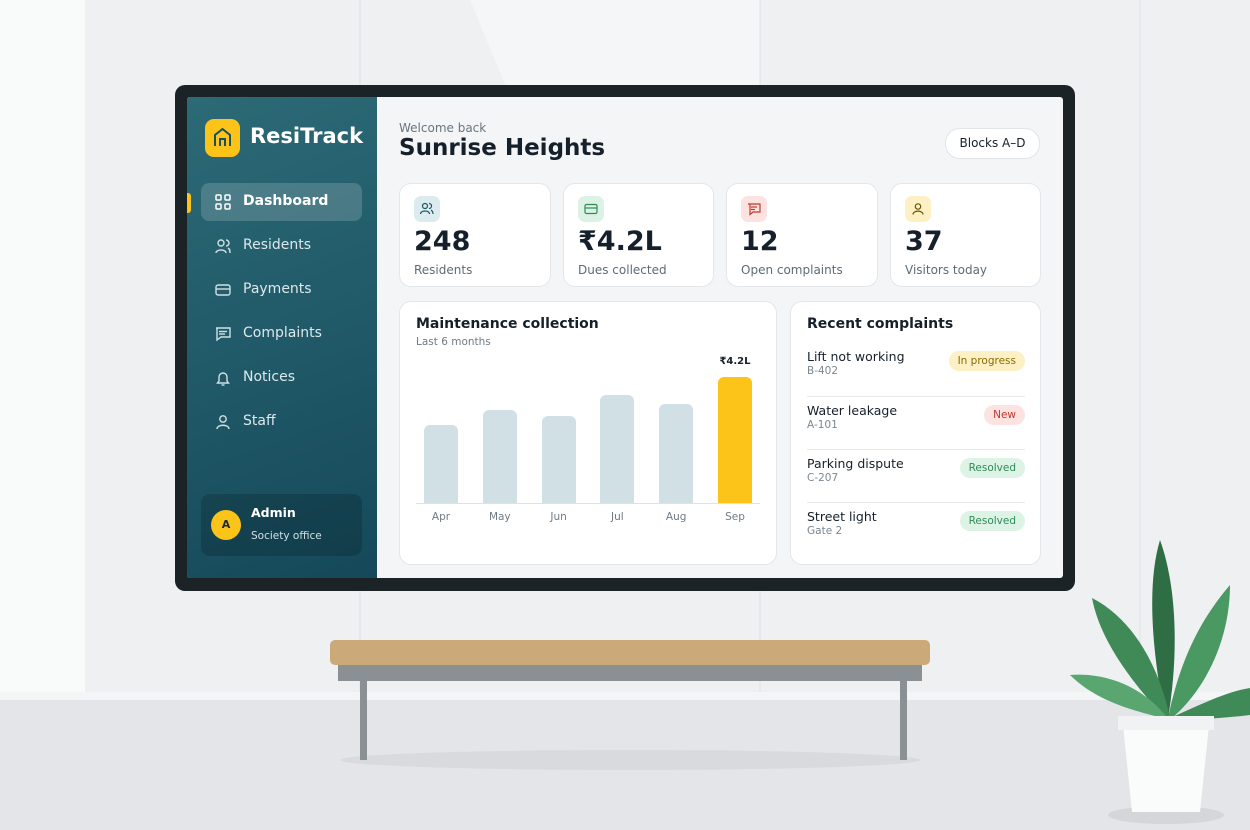 This screenshot has height=830, width=1250. I want to click on stat-value: 248, so click(442, 241).